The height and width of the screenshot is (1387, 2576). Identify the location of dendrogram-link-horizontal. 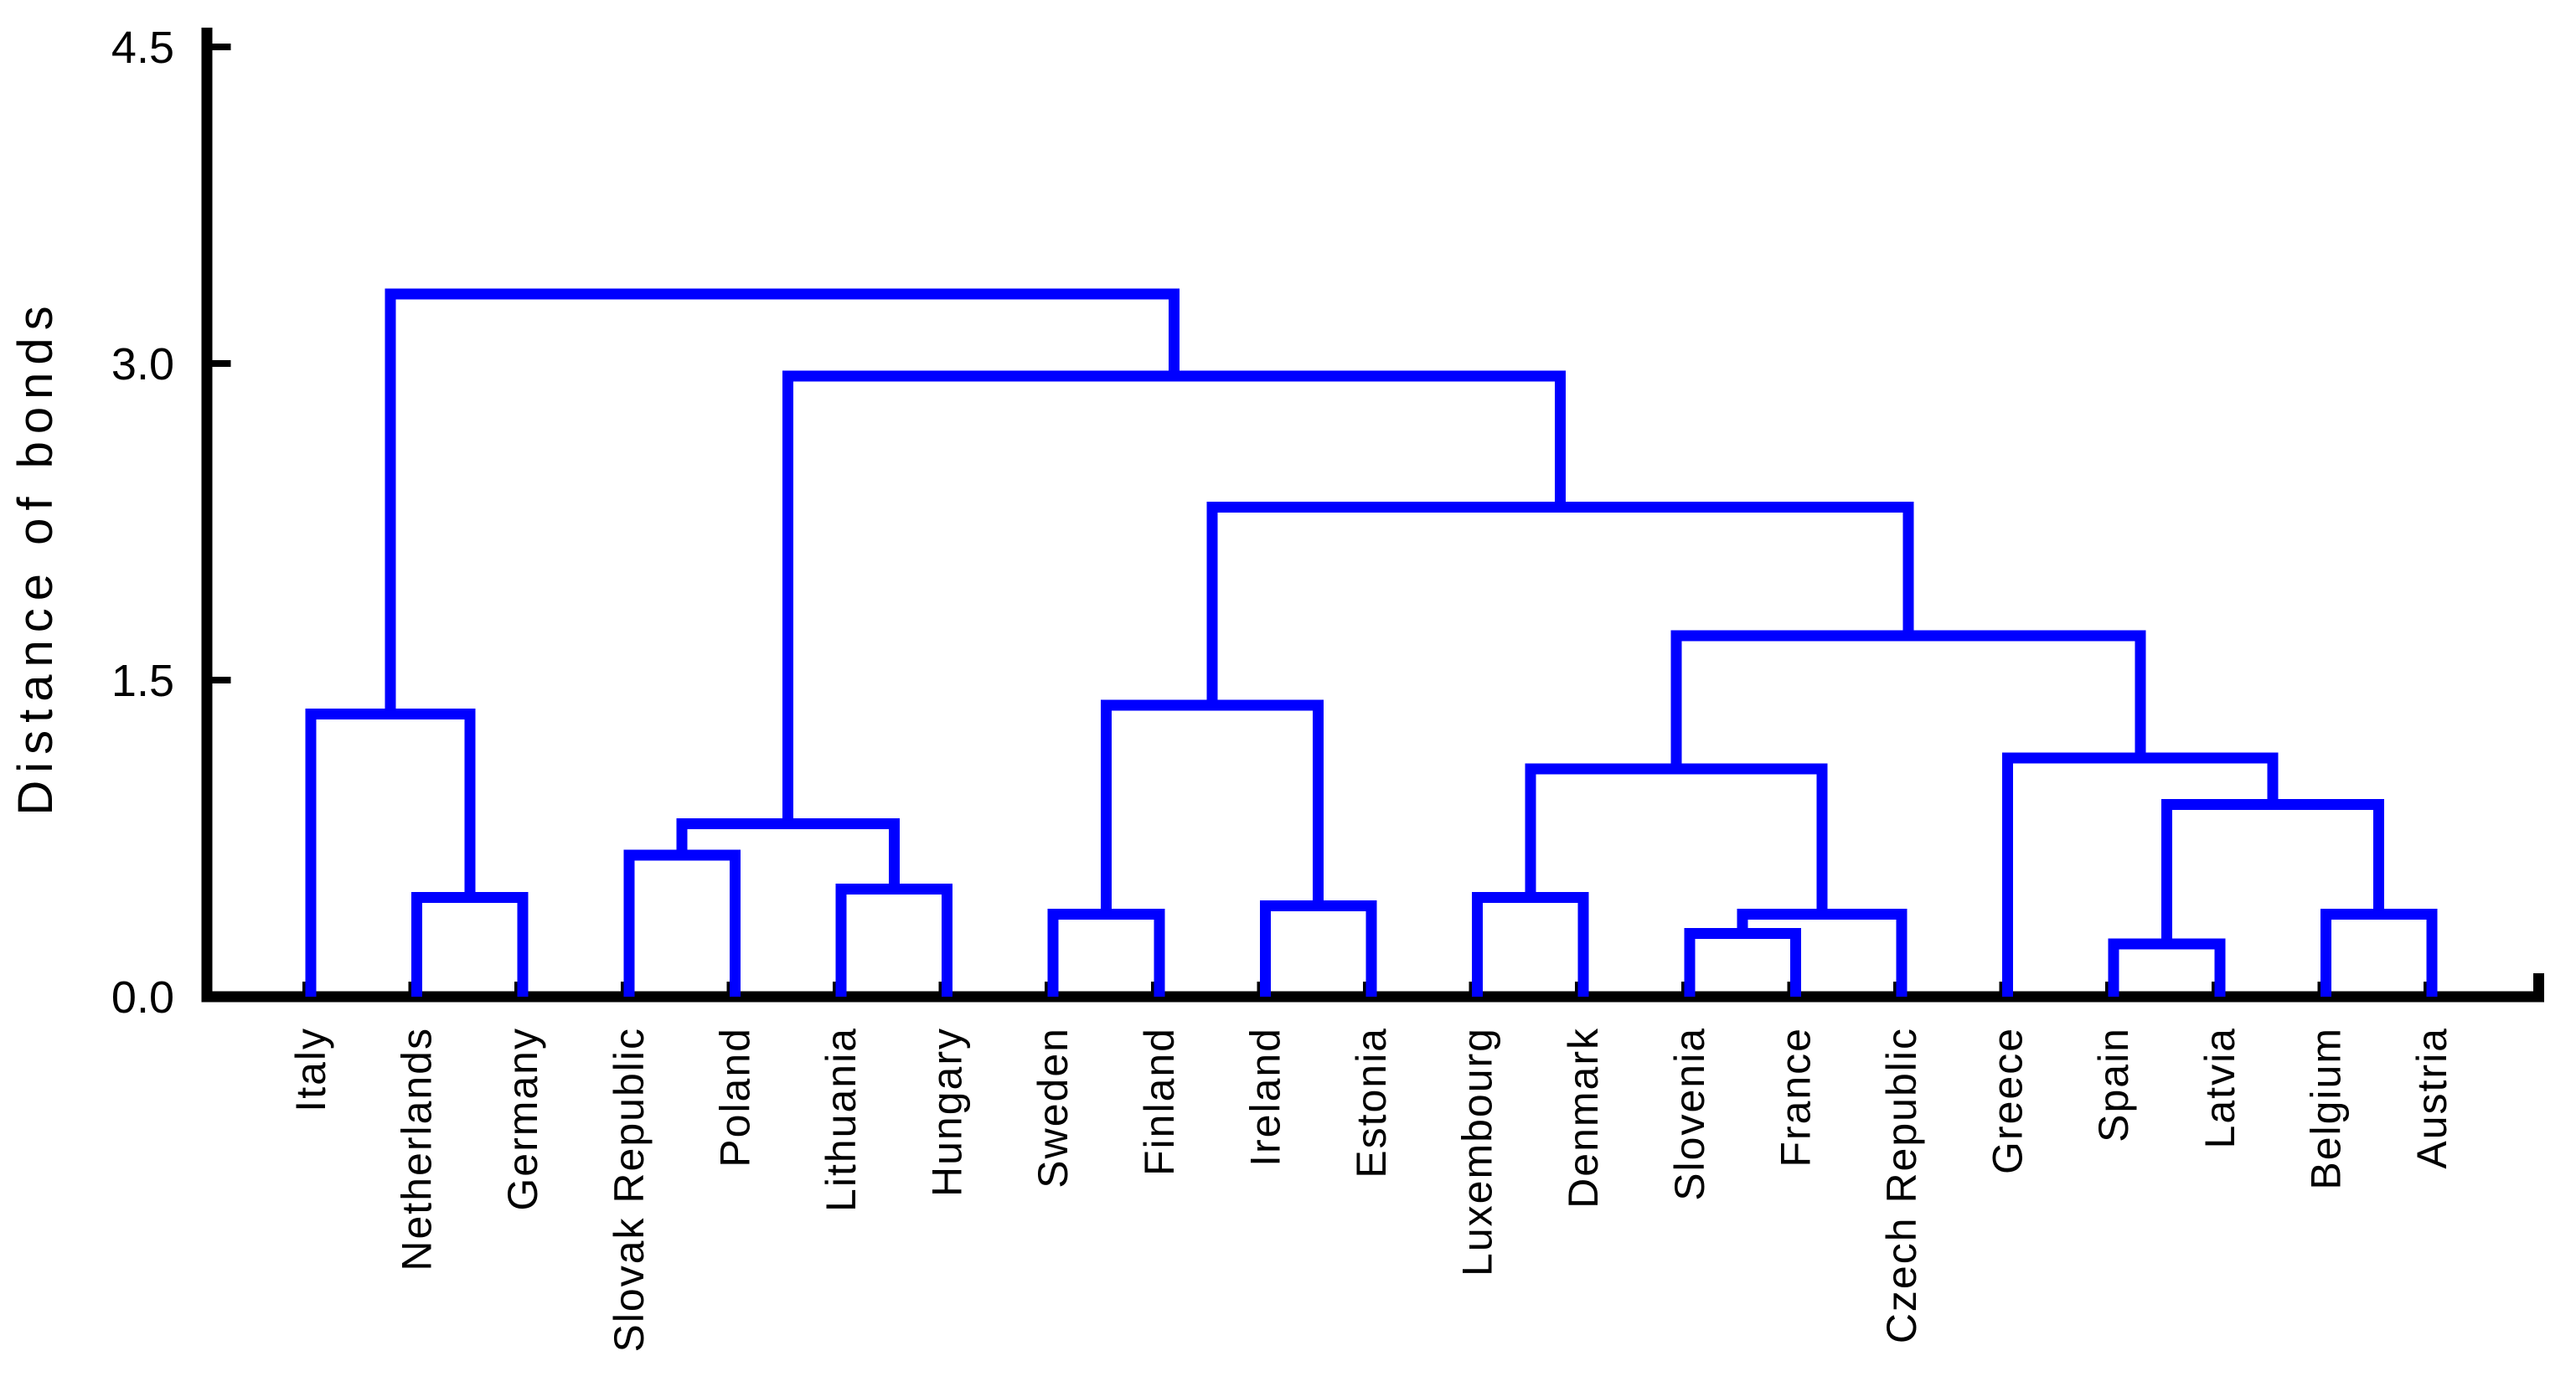
(782, 294).